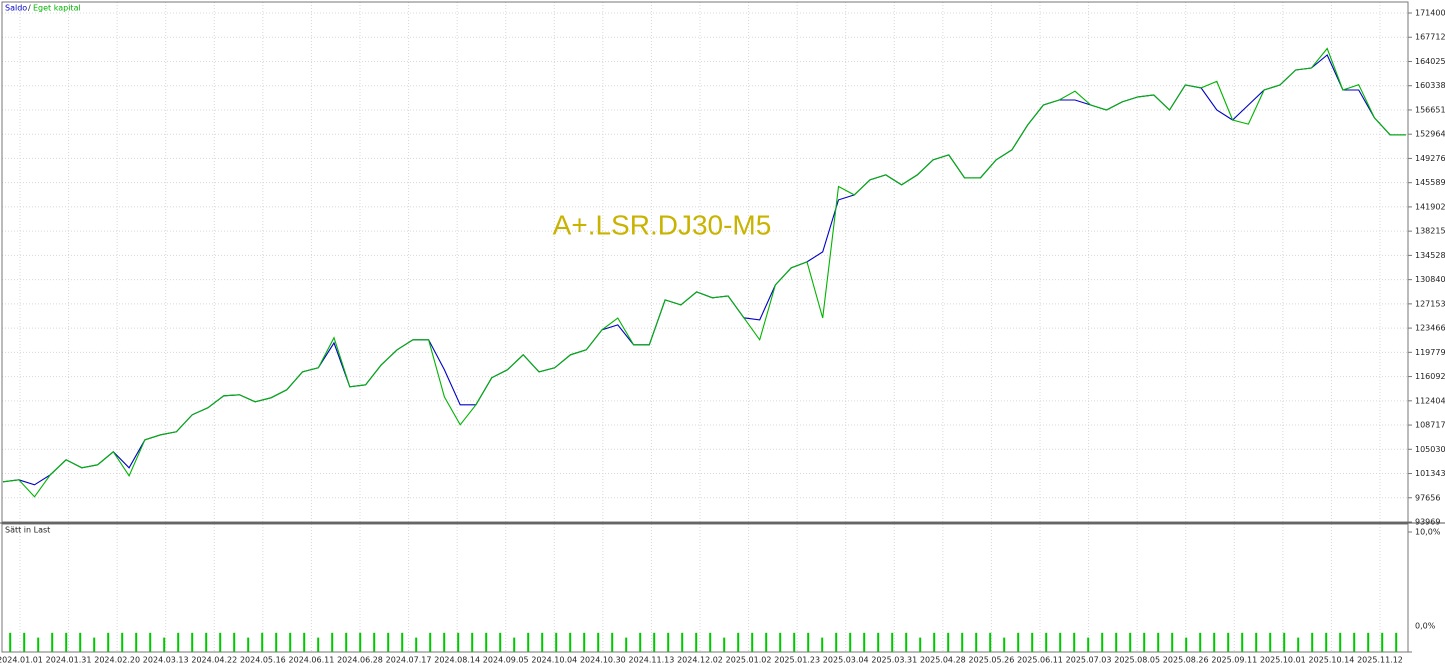  What do you see at coordinates (1430, 134) in the screenshot?
I see `y-tick-label: 152964` at bounding box center [1430, 134].